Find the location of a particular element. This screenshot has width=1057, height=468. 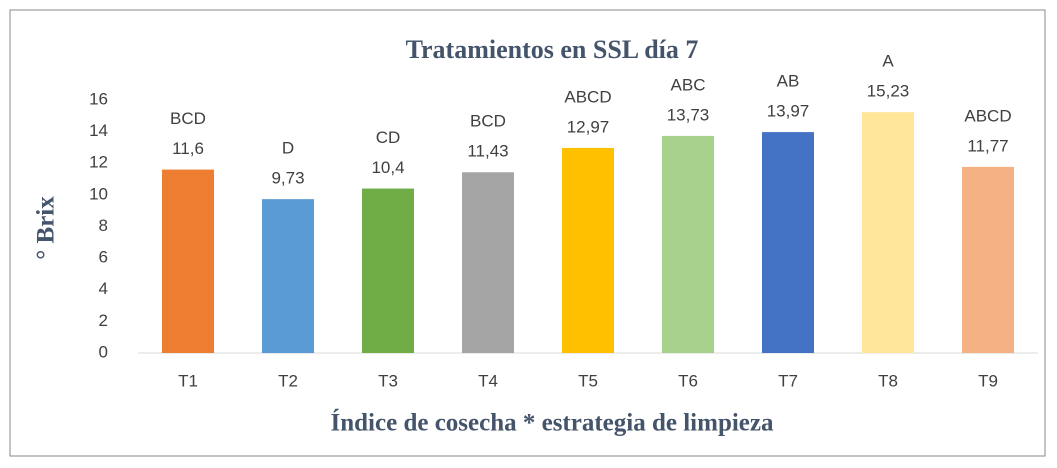

data-label: 10,4 is located at coordinates (387, 167).